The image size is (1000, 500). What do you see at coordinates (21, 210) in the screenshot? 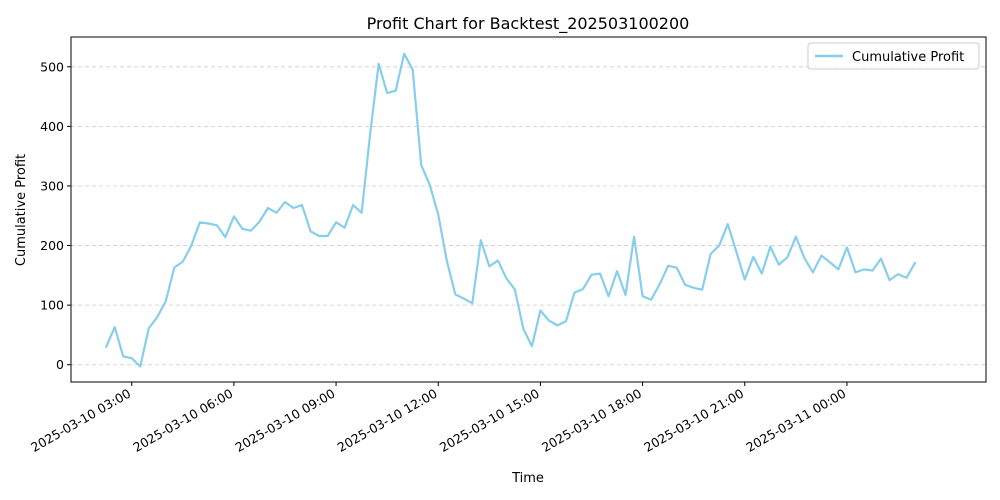
I see `y-axis-label: Cumulative Profit` at bounding box center [21, 210].